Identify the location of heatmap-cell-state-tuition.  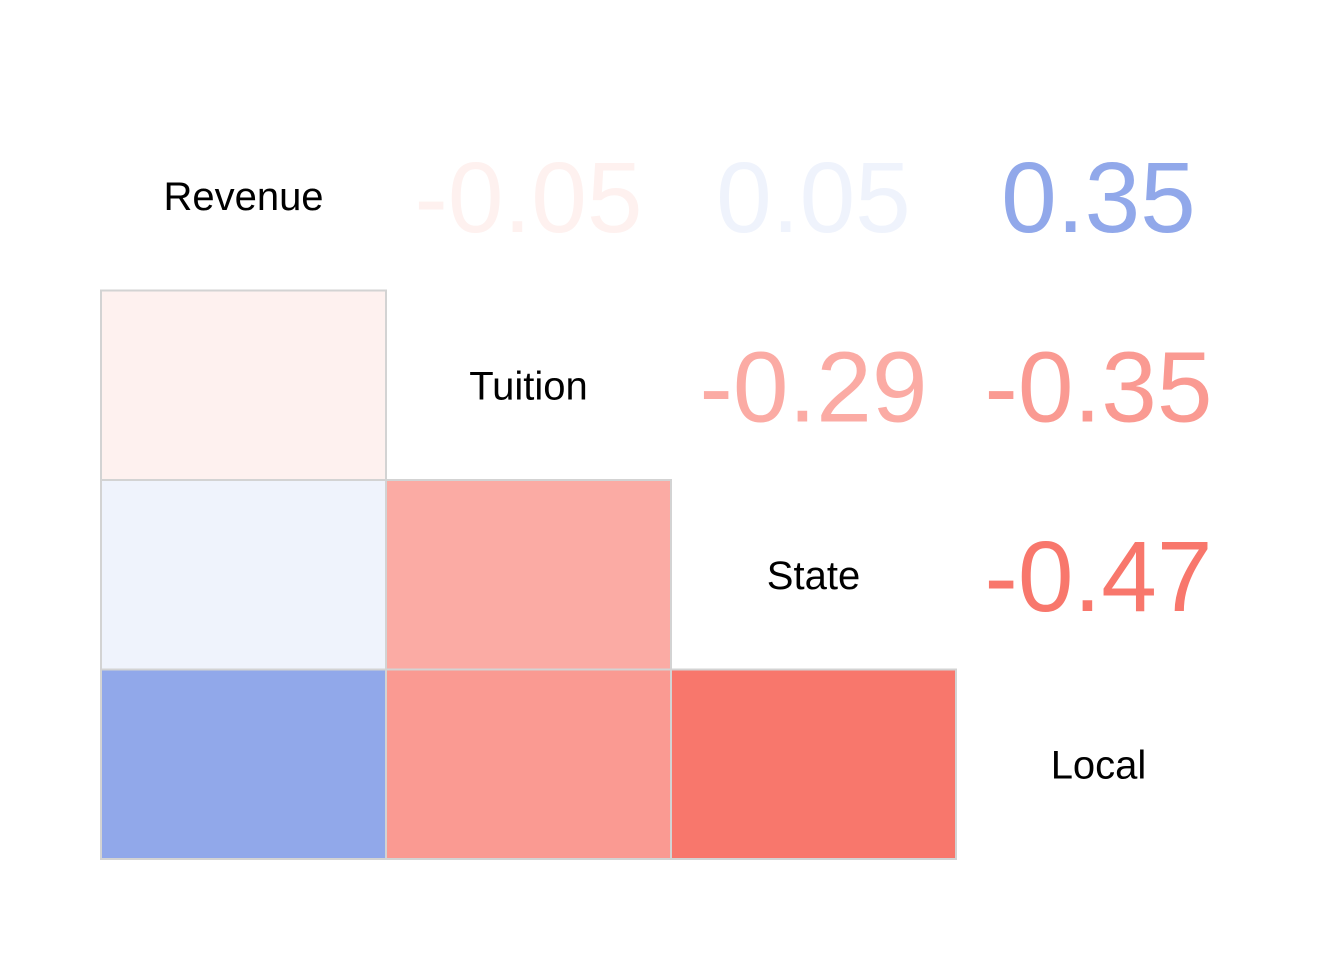
(528, 575).